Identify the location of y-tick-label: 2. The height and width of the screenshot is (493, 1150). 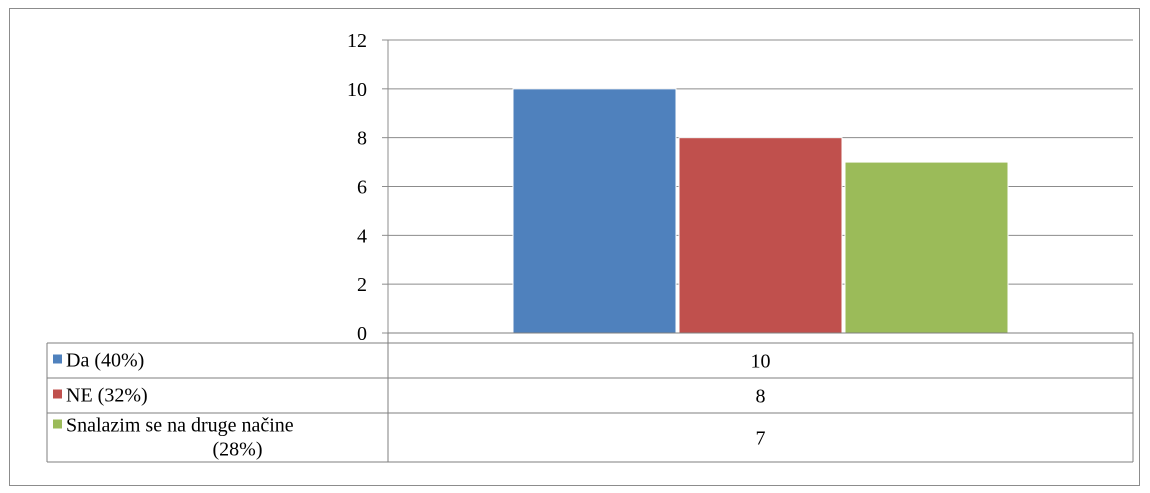
(362, 285).